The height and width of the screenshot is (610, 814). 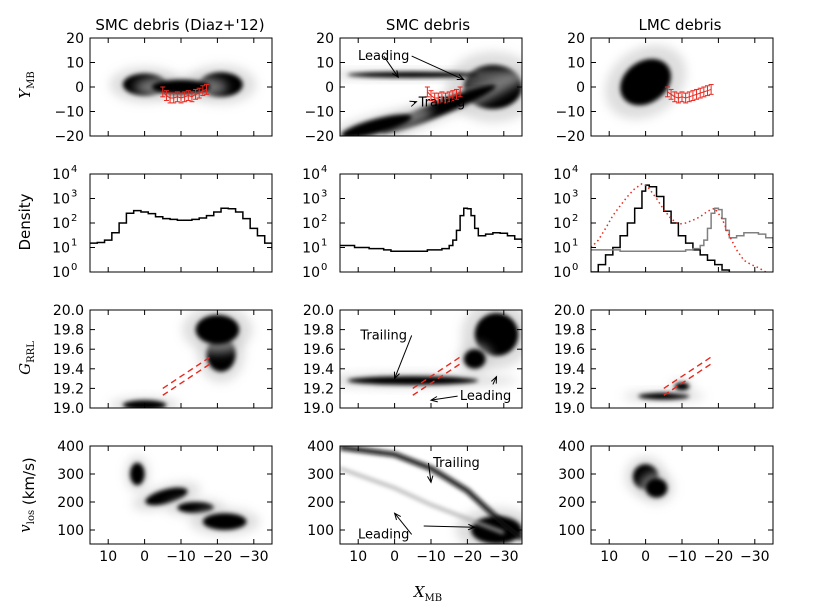 I want to click on density-series-smc-debris-diaz-12-, so click(x=181, y=228).